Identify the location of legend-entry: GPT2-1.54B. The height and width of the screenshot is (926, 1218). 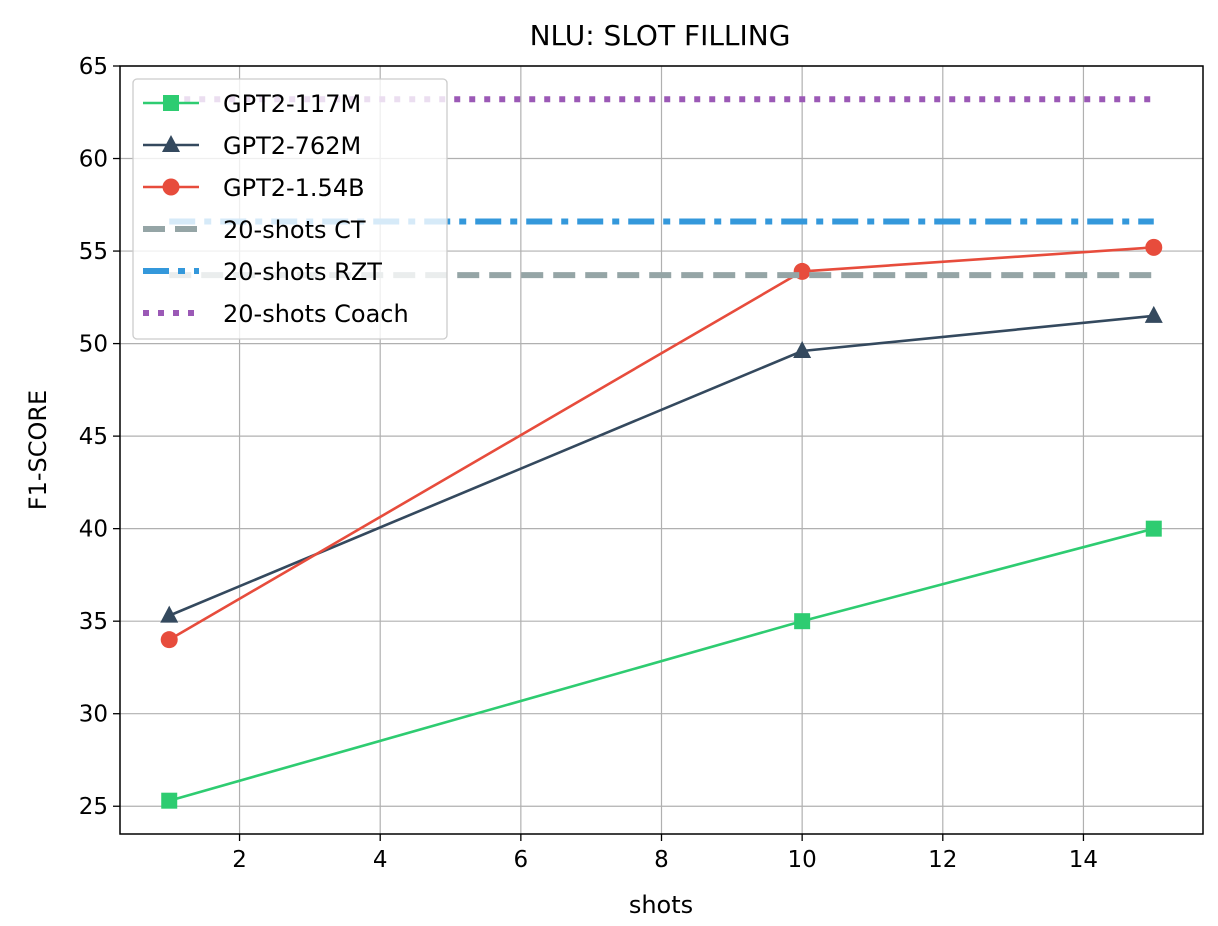
(254, 188).